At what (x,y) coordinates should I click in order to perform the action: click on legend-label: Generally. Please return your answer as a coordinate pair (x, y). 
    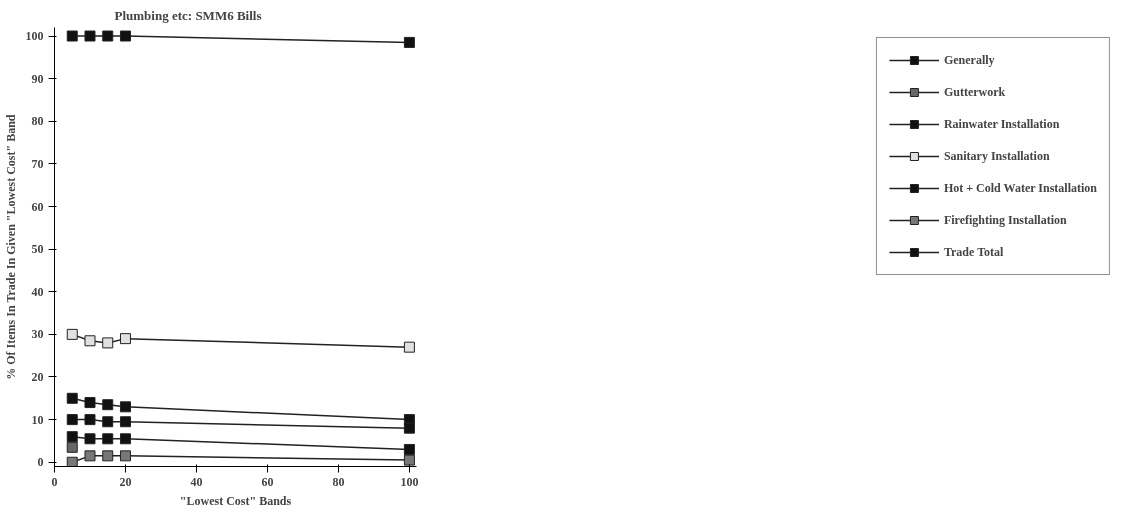
    Looking at the image, I should click on (969, 60).